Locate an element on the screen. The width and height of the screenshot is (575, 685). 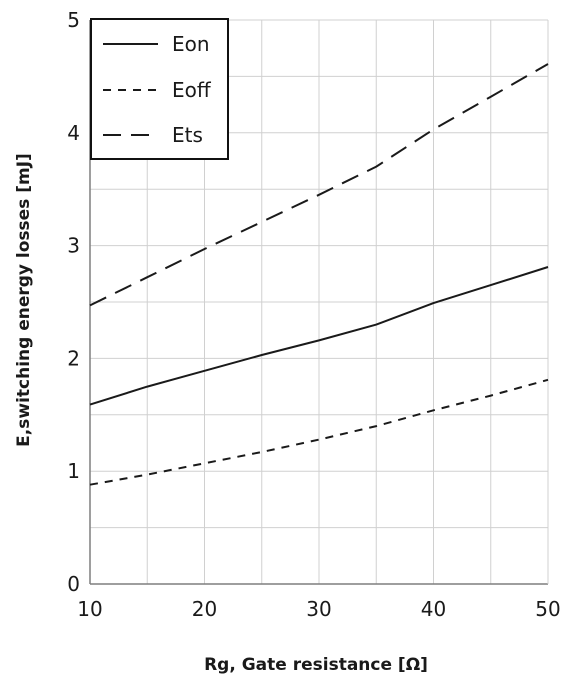
y-tick-label: 5 is located at coordinates (73, 20).